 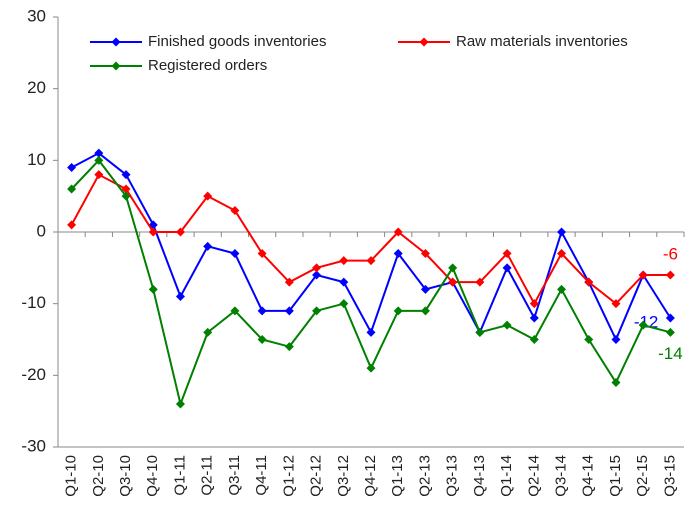 I want to click on x-tick-label: Q3-14, so click(x=560, y=476).